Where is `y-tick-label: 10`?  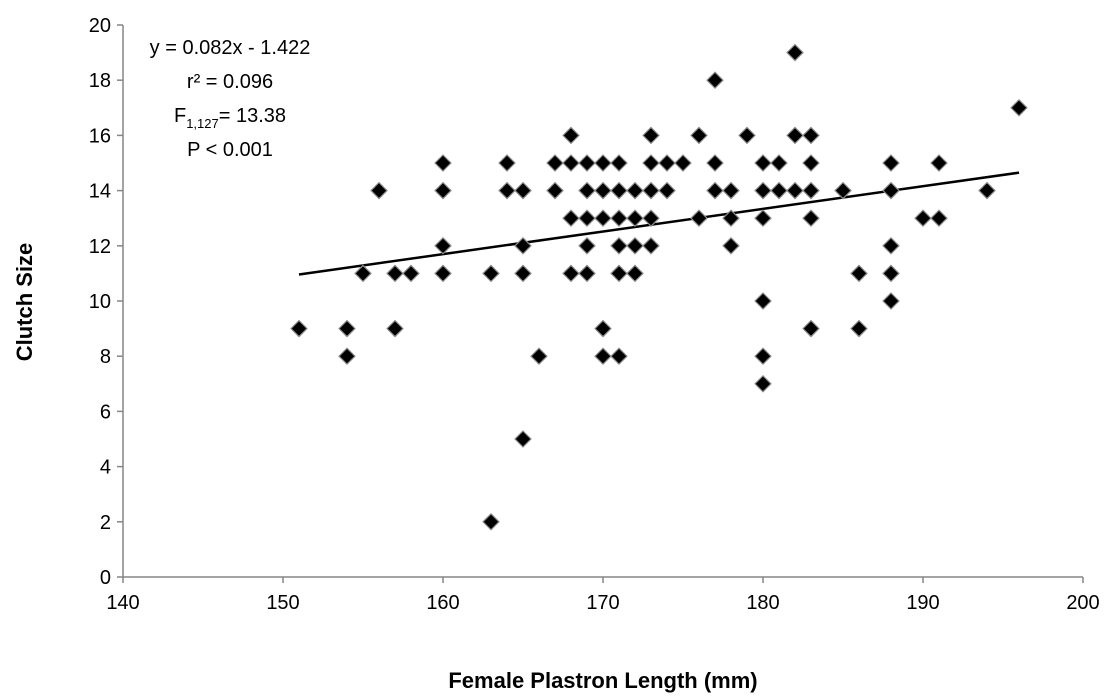
y-tick-label: 10 is located at coordinates (100, 302).